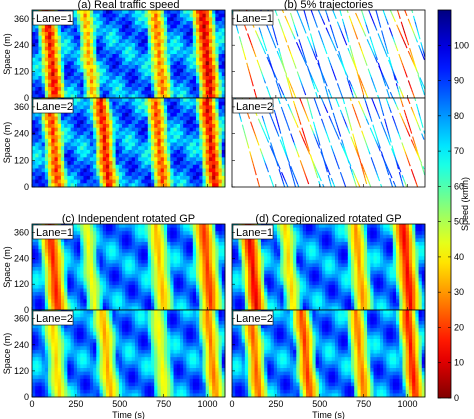 The image size is (474, 419). I want to click on lane-label: Lane=2, so click(254, 107).